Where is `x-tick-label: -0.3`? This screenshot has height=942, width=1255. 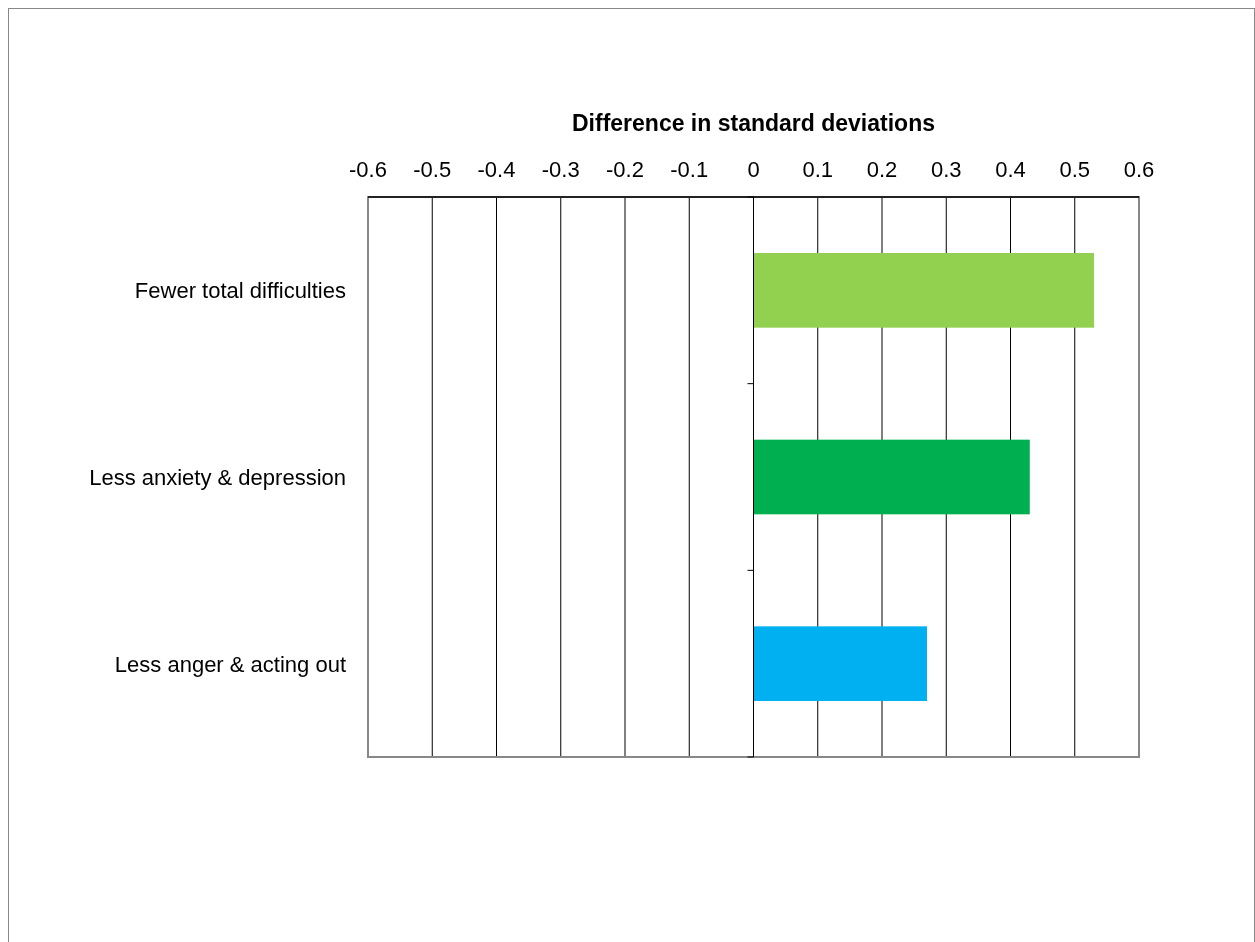 x-tick-label: -0.3 is located at coordinates (560, 169).